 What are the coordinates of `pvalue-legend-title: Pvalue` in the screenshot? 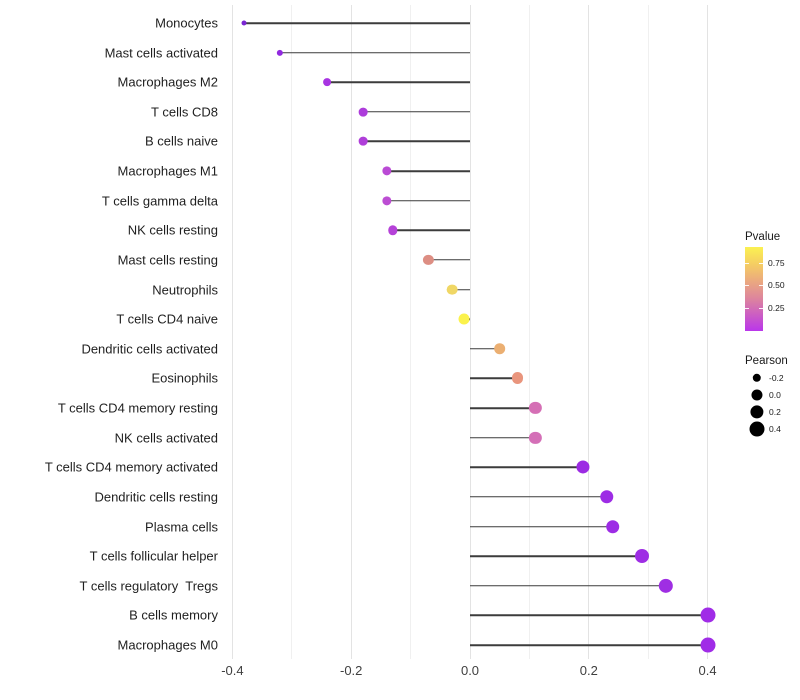 It's located at (763, 237).